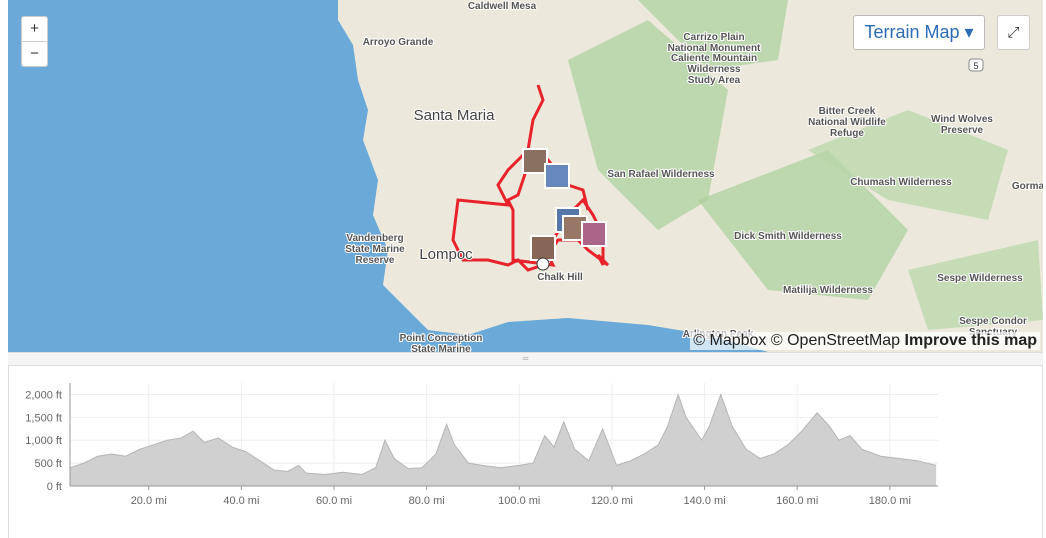  I want to click on map-label: Dick Smith Wilderness, so click(788, 236).